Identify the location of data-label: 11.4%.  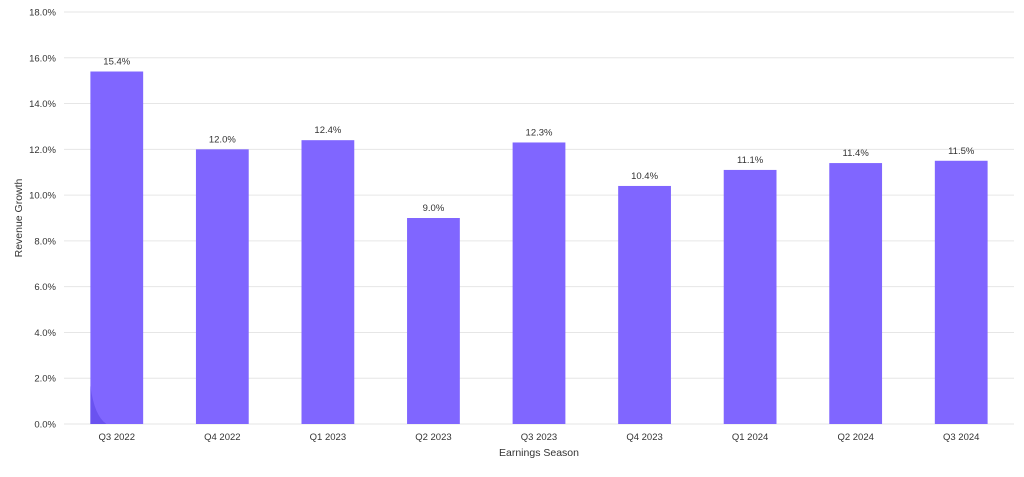
(856, 153).